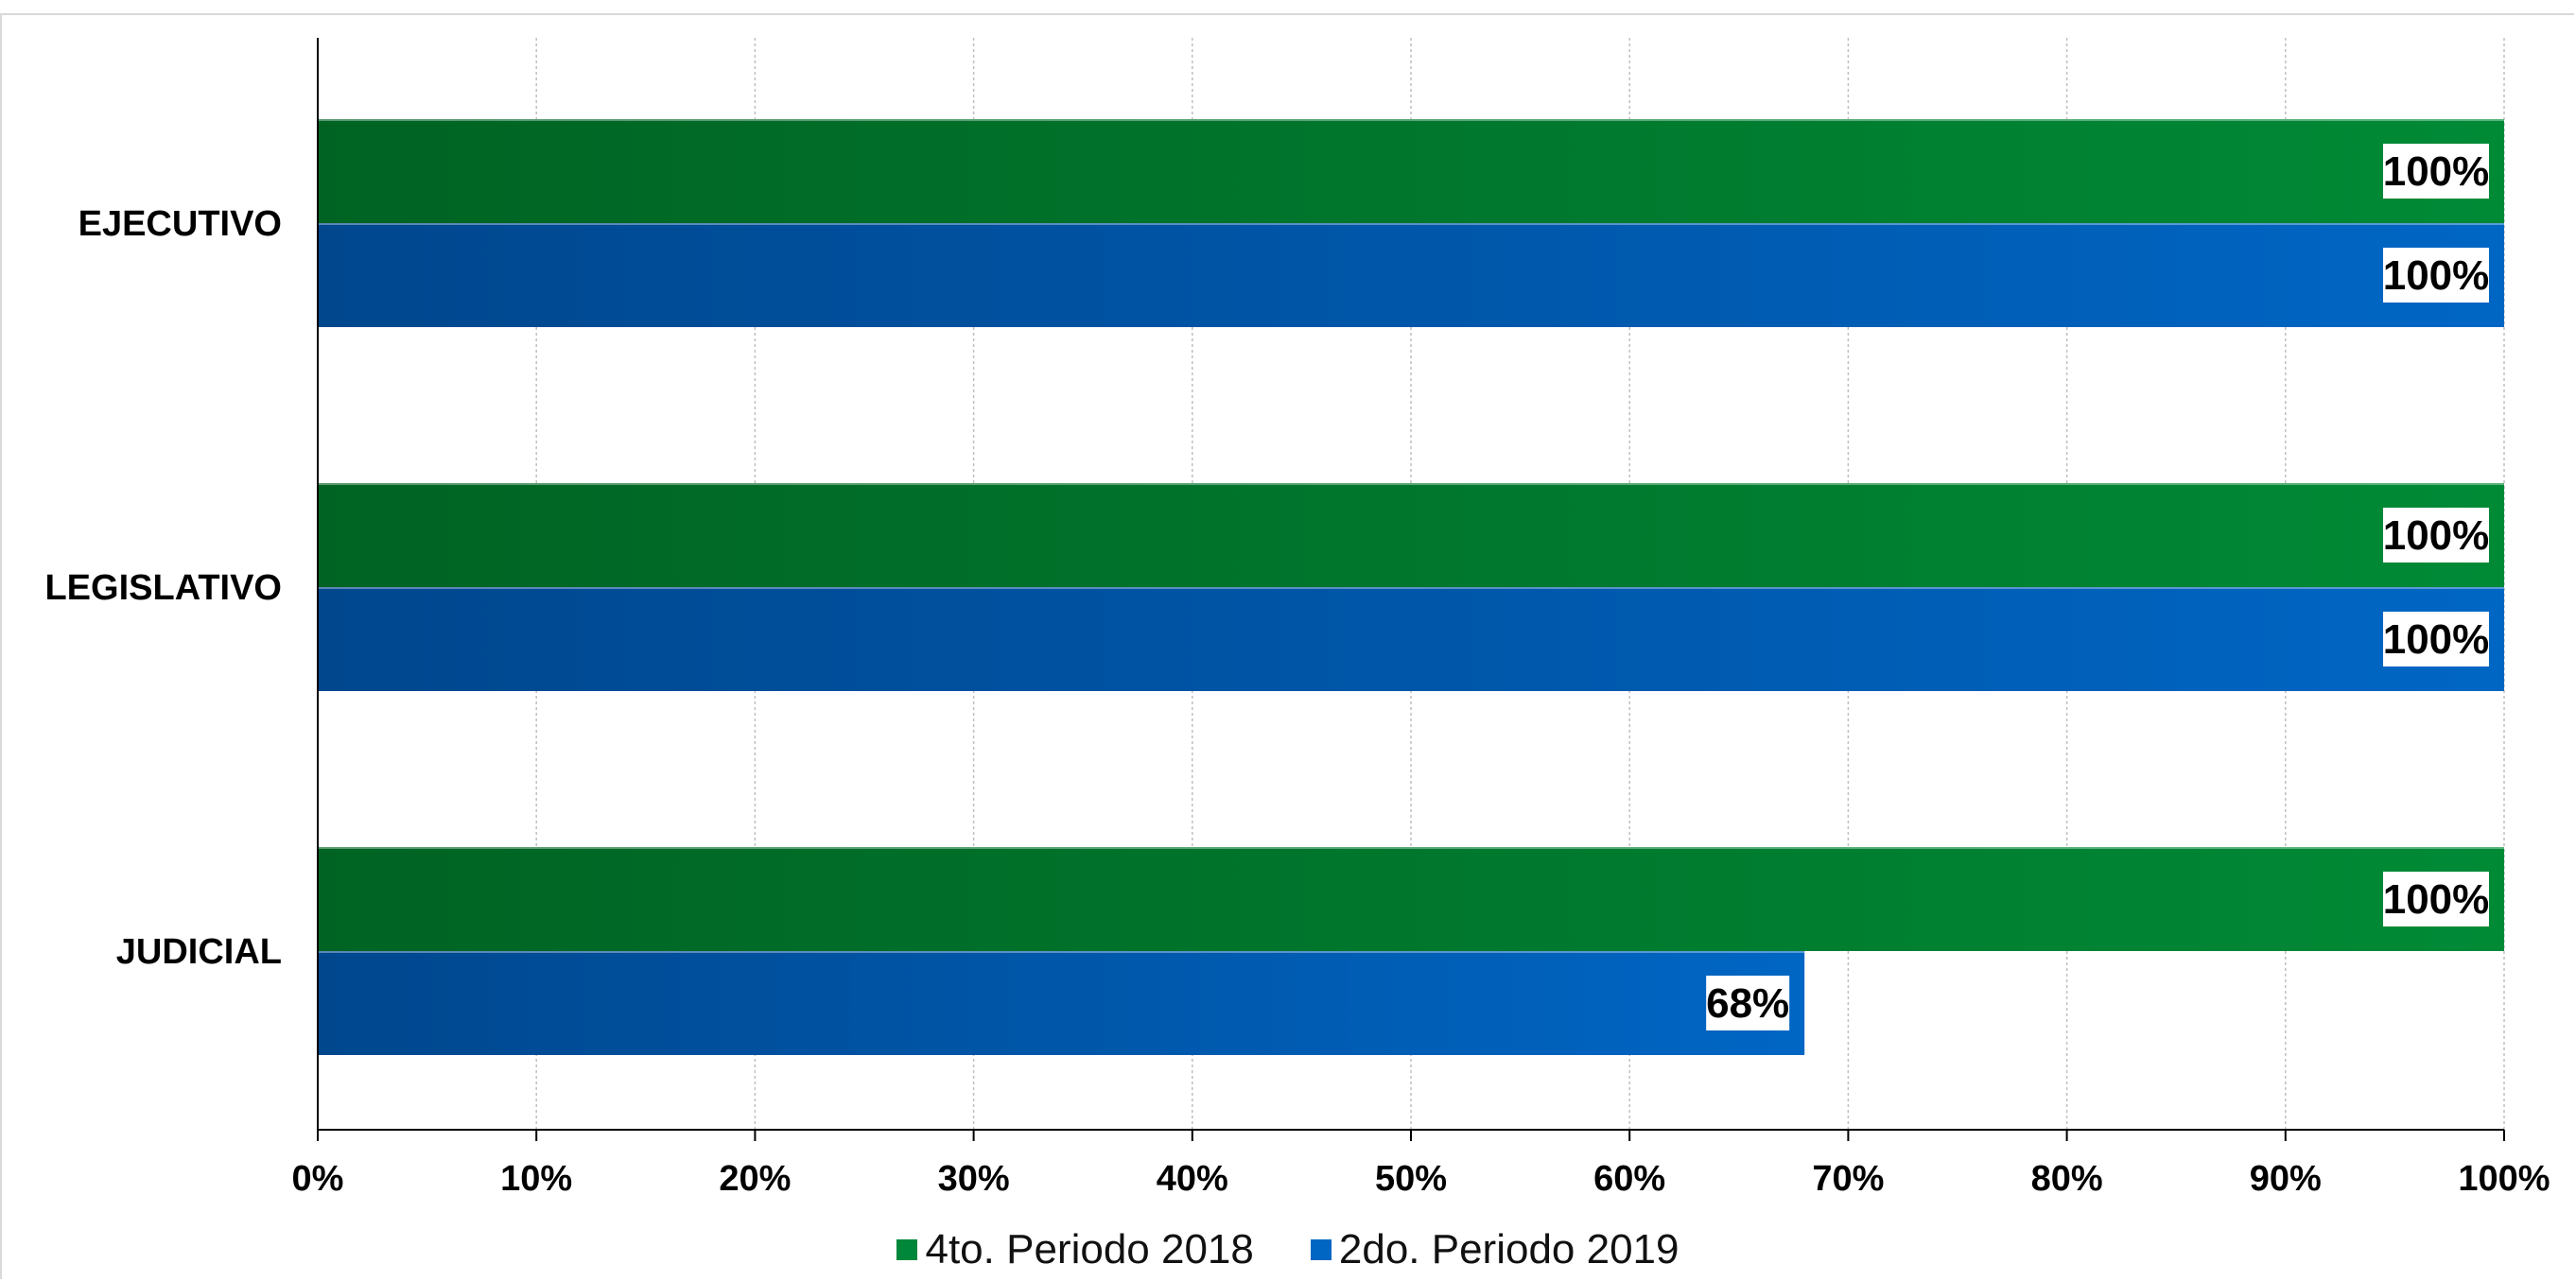 Image resolution: width=2576 pixels, height=1281 pixels. I want to click on x-tick-label-10: 100%, so click(2504, 1179).